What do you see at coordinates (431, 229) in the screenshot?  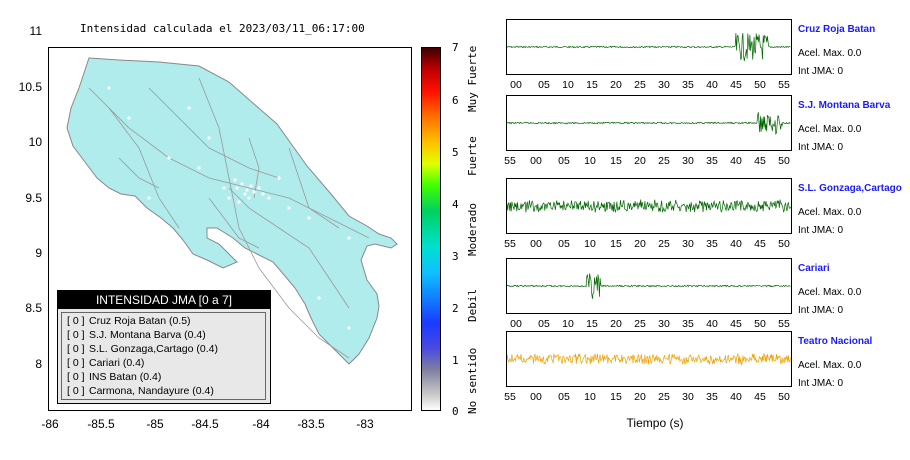 I see `intensity-colorbar` at bounding box center [431, 229].